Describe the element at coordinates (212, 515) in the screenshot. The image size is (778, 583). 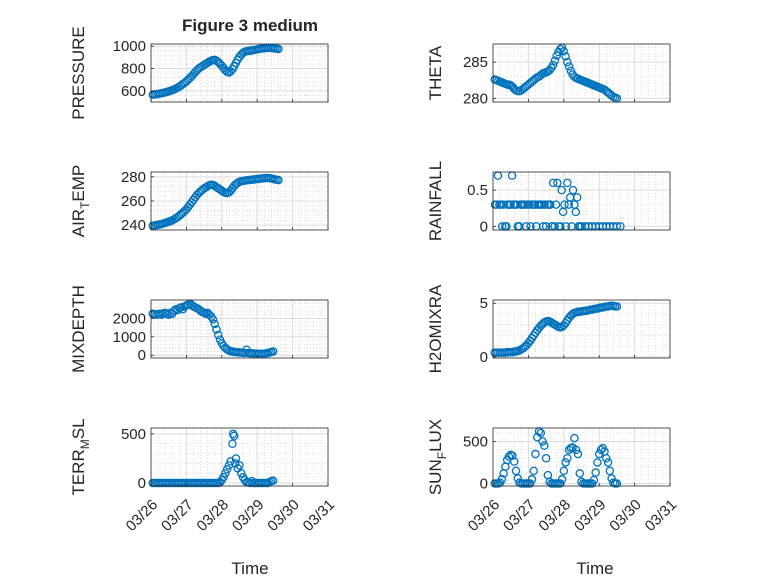
I see `x-tick-label: 03/28` at that location.